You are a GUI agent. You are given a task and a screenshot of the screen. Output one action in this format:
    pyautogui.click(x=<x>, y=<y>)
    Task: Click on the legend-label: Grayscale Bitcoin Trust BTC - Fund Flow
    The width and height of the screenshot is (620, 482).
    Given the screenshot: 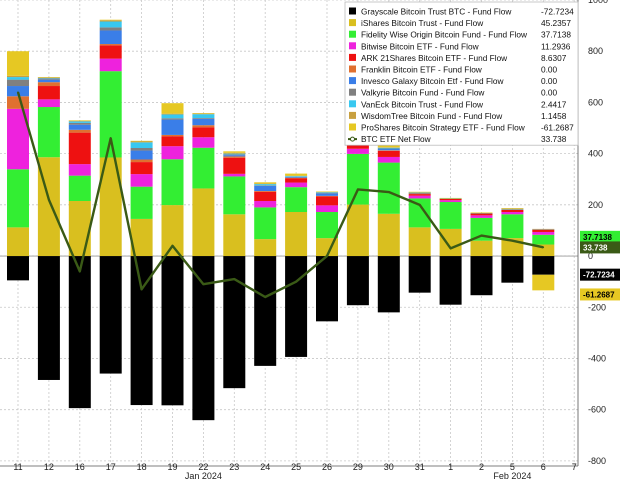 What is the action you would take?
    pyautogui.click(x=436, y=12)
    